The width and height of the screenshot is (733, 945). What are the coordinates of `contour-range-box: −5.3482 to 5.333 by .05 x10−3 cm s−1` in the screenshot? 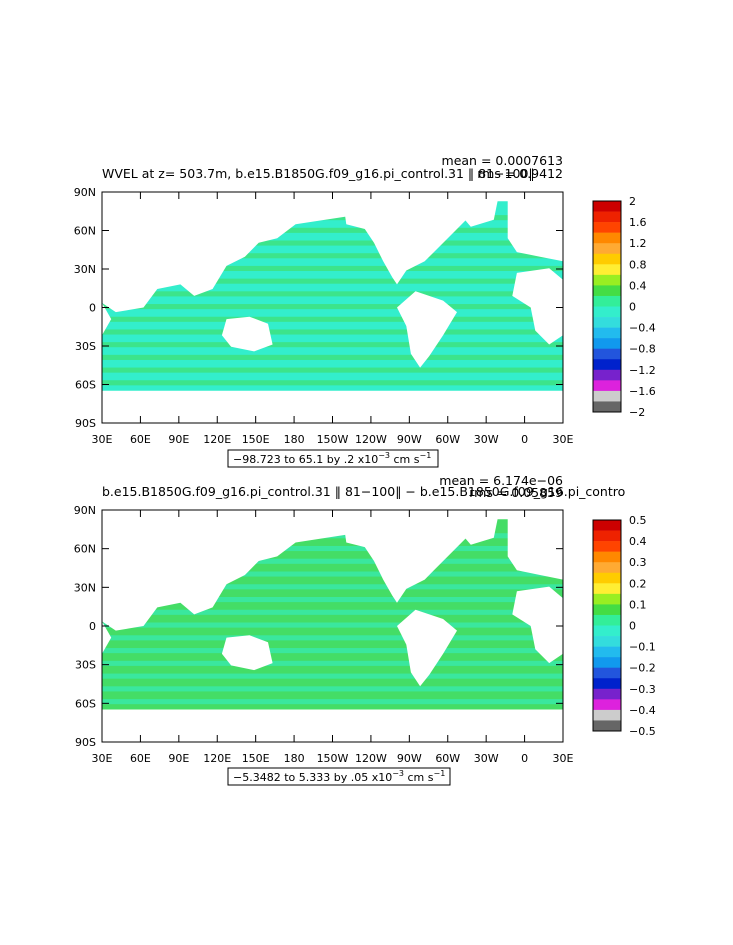 It's located at (339, 776).